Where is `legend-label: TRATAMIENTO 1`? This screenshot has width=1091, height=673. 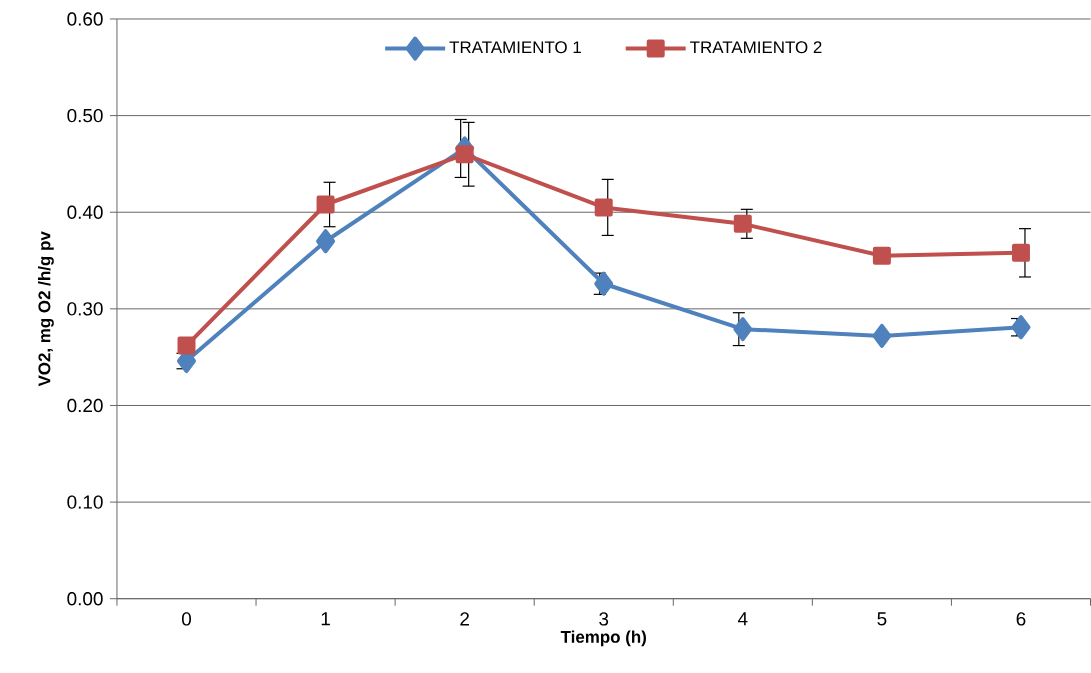 legend-label: TRATAMIENTO 1 is located at coordinates (515, 47).